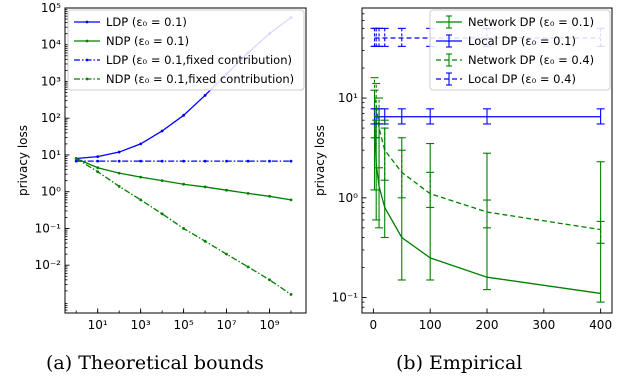  What do you see at coordinates (51, 8) in the screenshot?
I see `y-tick-label: 10⁵` at bounding box center [51, 8].